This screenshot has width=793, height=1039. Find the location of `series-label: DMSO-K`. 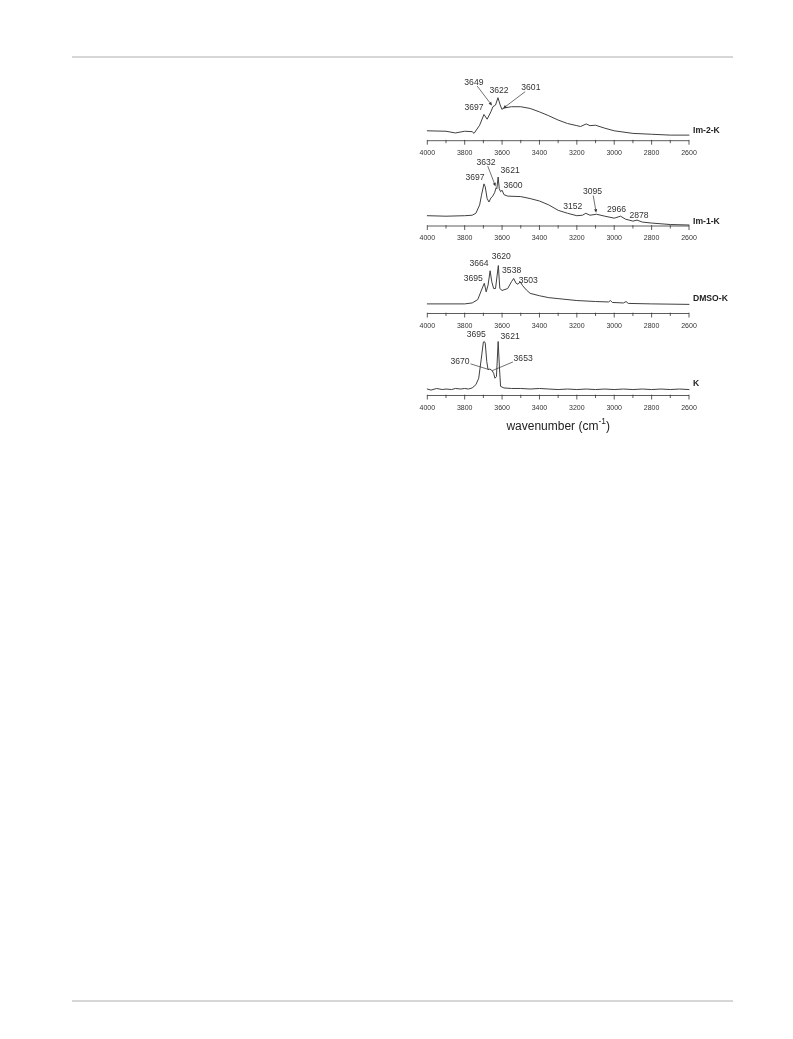

series-label: DMSO-K is located at coordinates (711, 297).